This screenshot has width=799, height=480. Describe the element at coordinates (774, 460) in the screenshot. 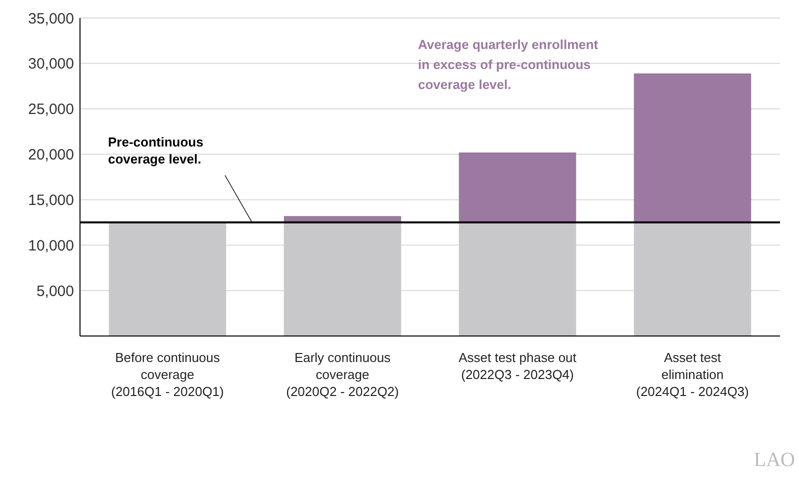

I see `text: LAO` at that location.